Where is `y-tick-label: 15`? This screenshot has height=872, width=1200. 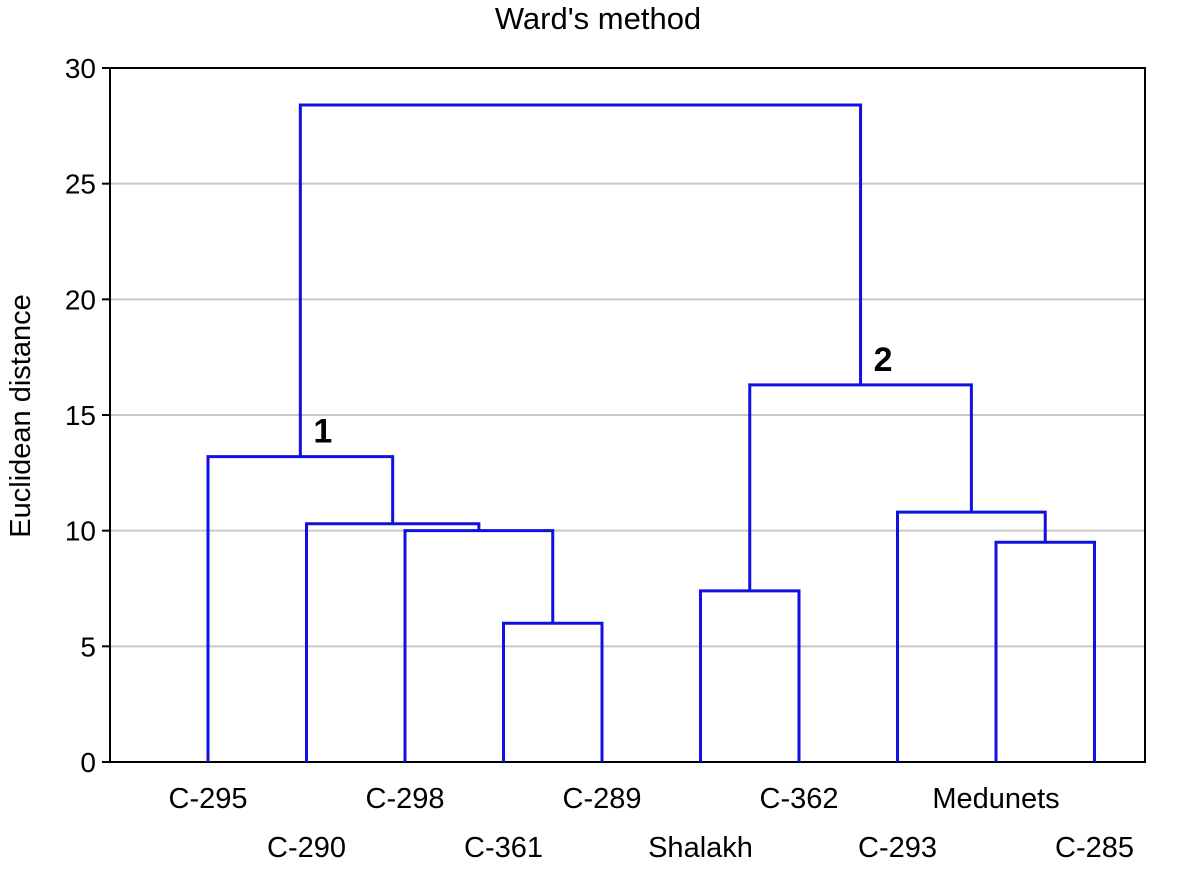 y-tick-label: 15 is located at coordinates (80, 415).